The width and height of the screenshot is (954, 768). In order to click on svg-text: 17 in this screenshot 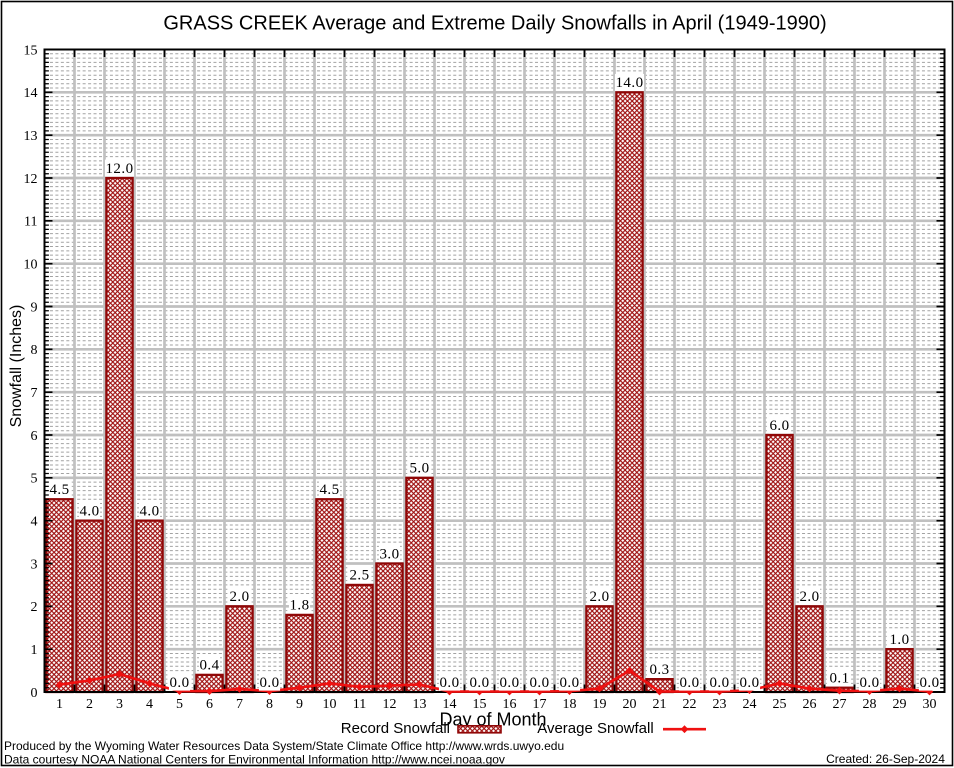, I will do `click(540, 704)`.